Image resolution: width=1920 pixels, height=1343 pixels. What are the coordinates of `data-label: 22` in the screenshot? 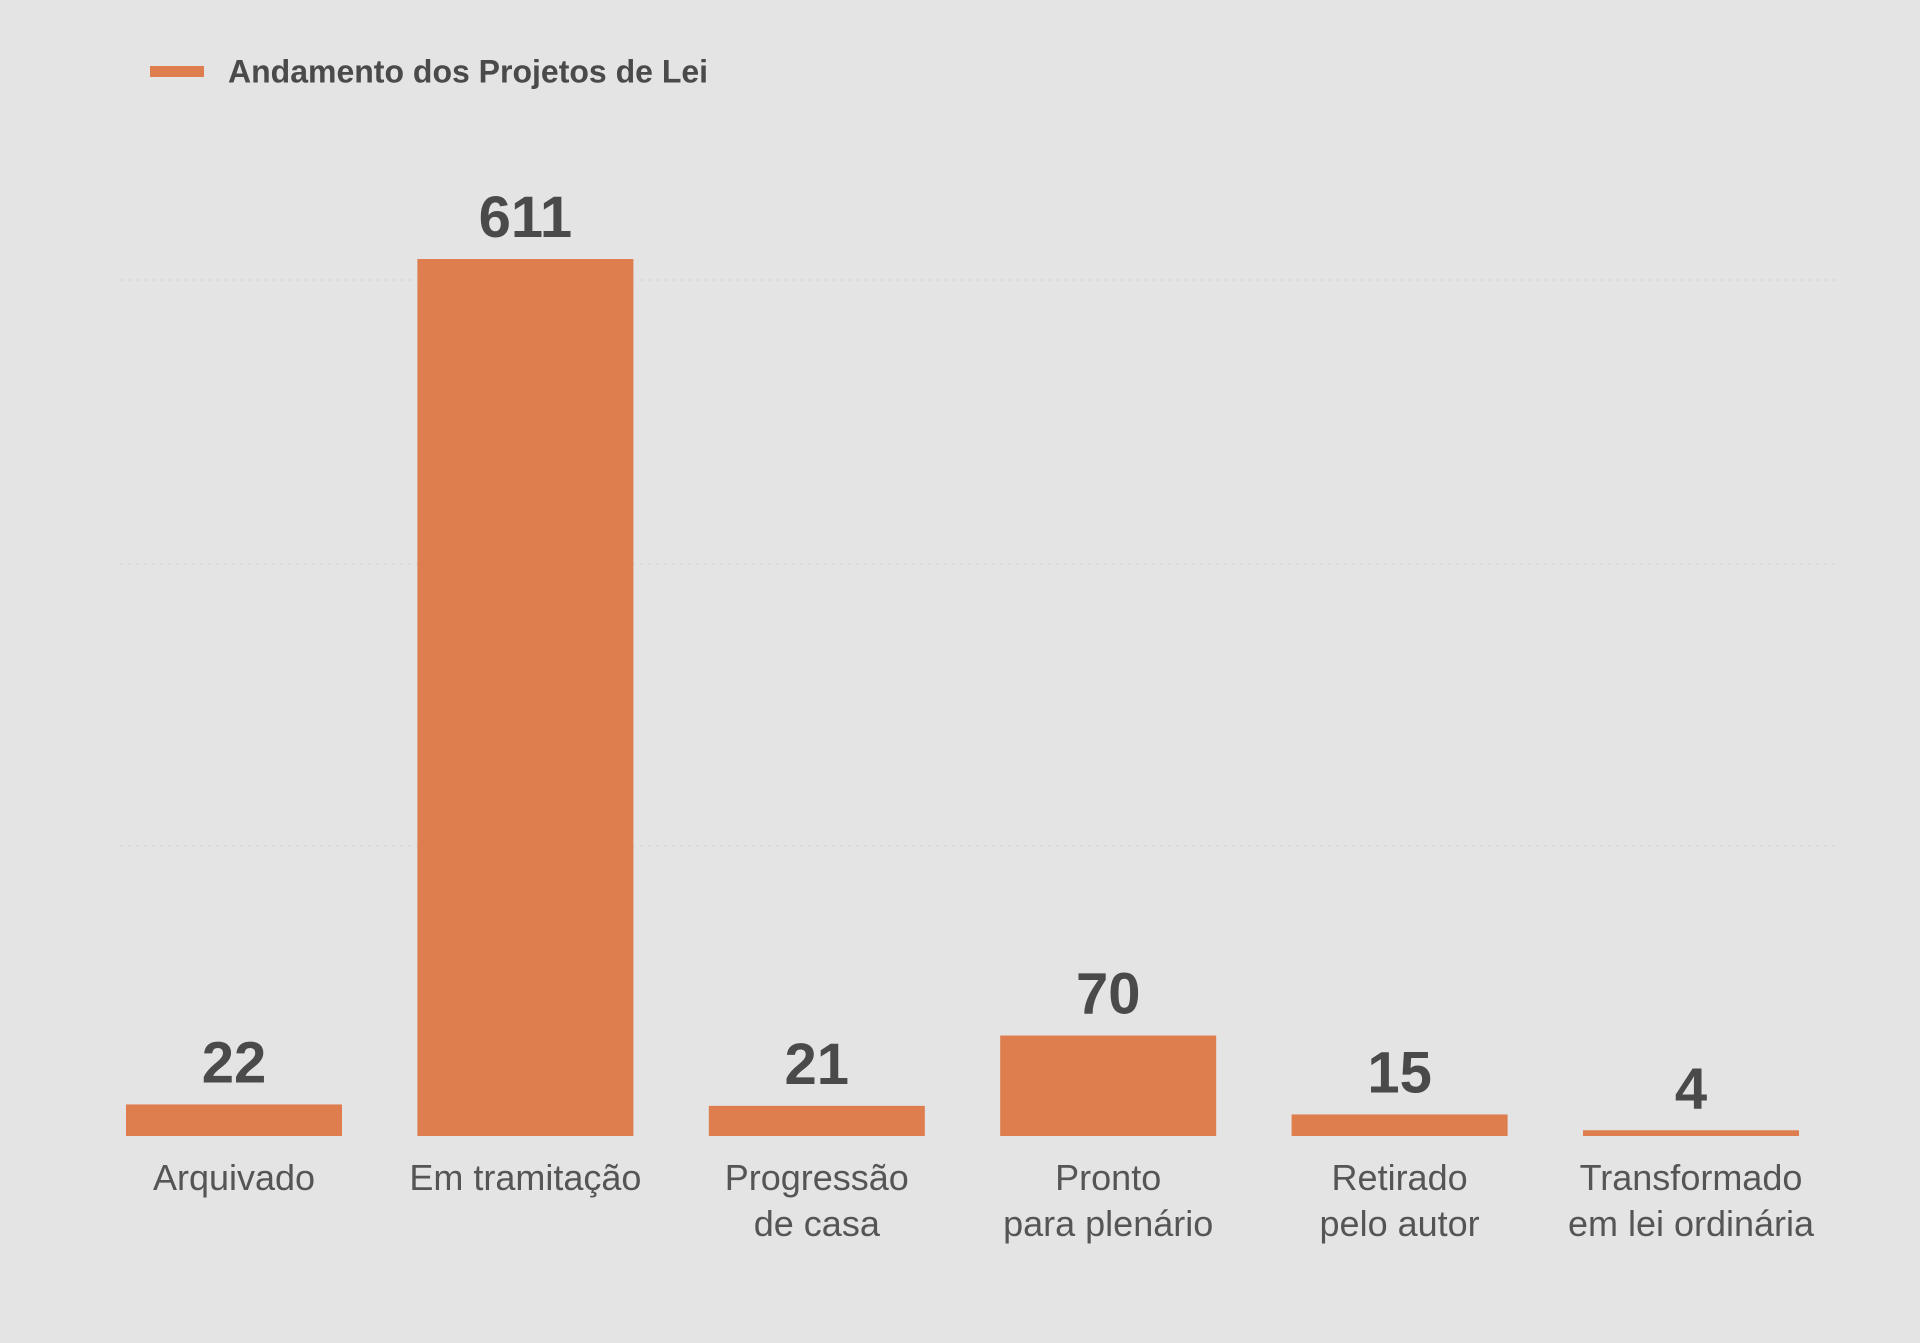 It's located at (234, 1062).